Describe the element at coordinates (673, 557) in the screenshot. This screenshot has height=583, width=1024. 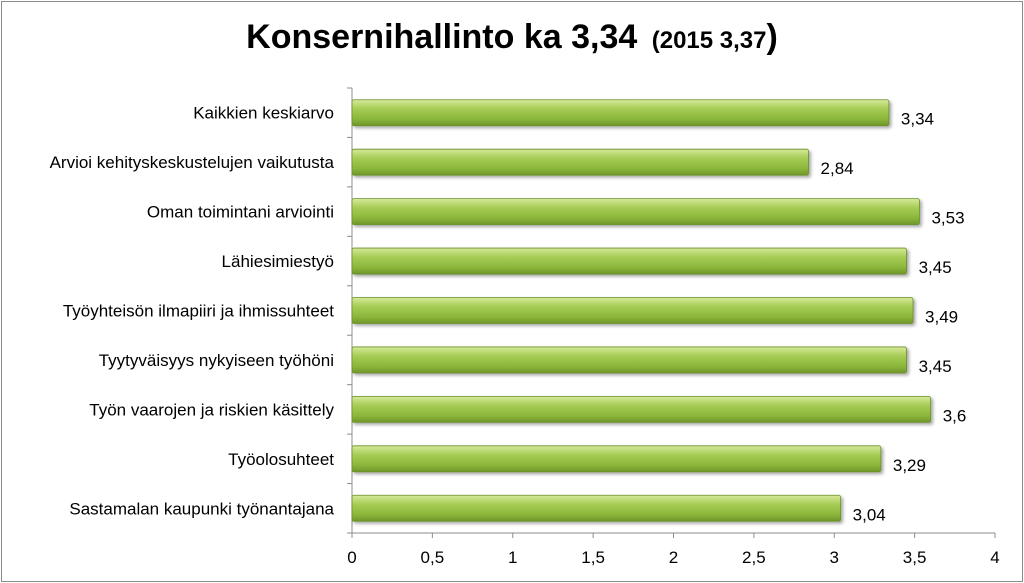
I see `x-tick-label: 2` at that location.